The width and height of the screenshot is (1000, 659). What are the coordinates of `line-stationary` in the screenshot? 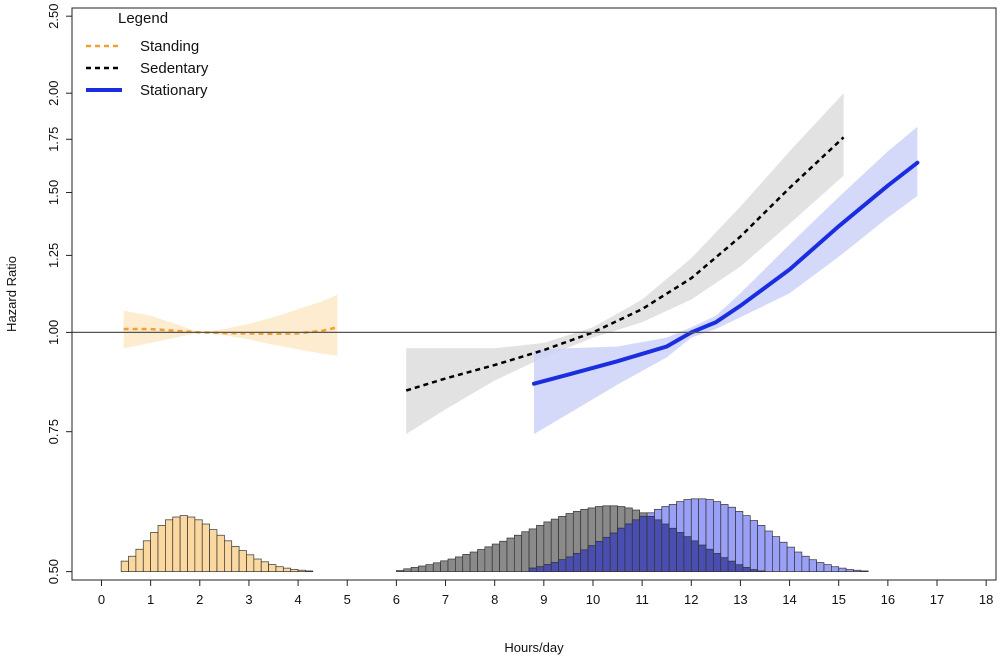 It's located at (726, 273).